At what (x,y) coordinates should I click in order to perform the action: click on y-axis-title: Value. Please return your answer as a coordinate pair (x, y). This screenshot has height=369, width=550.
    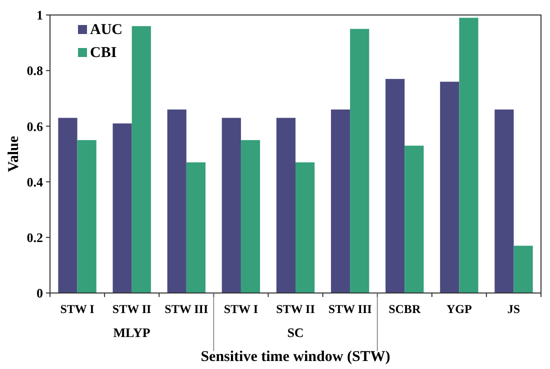
    Looking at the image, I should click on (14, 154).